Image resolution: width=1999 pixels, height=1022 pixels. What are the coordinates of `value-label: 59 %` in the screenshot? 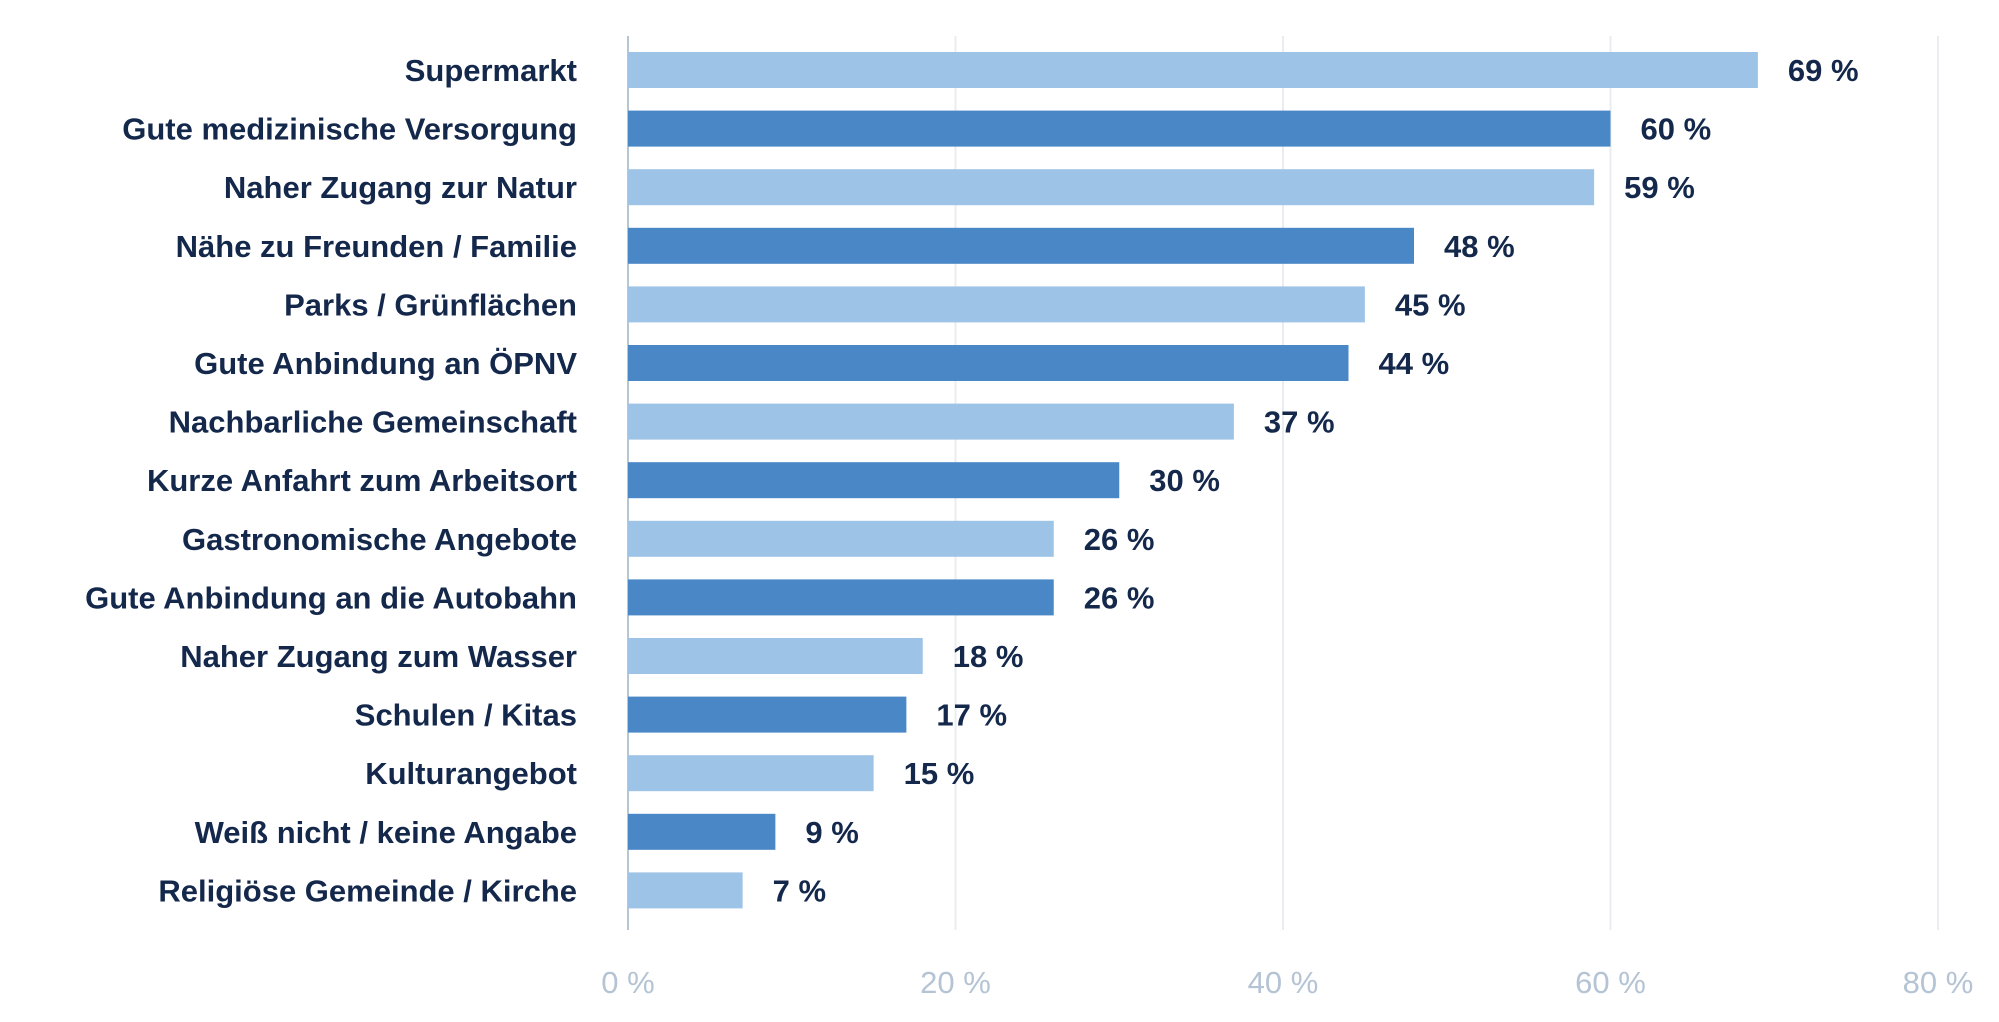 It's located at (1659, 187).